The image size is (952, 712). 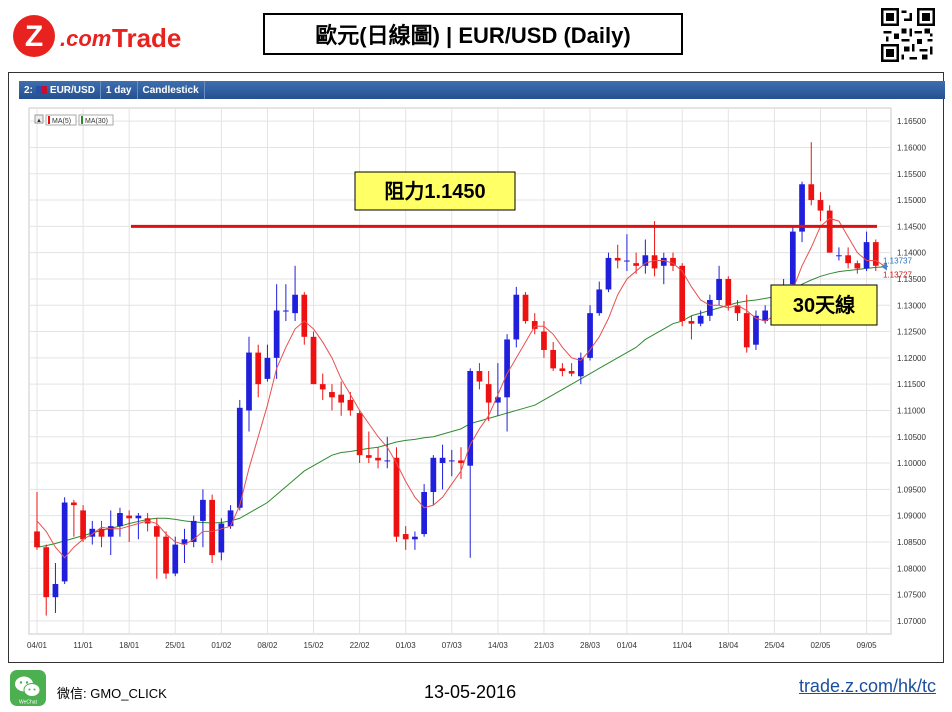 What do you see at coordinates (96, 120) in the screenshot?
I see `legend-ma30` at bounding box center [96, 120].